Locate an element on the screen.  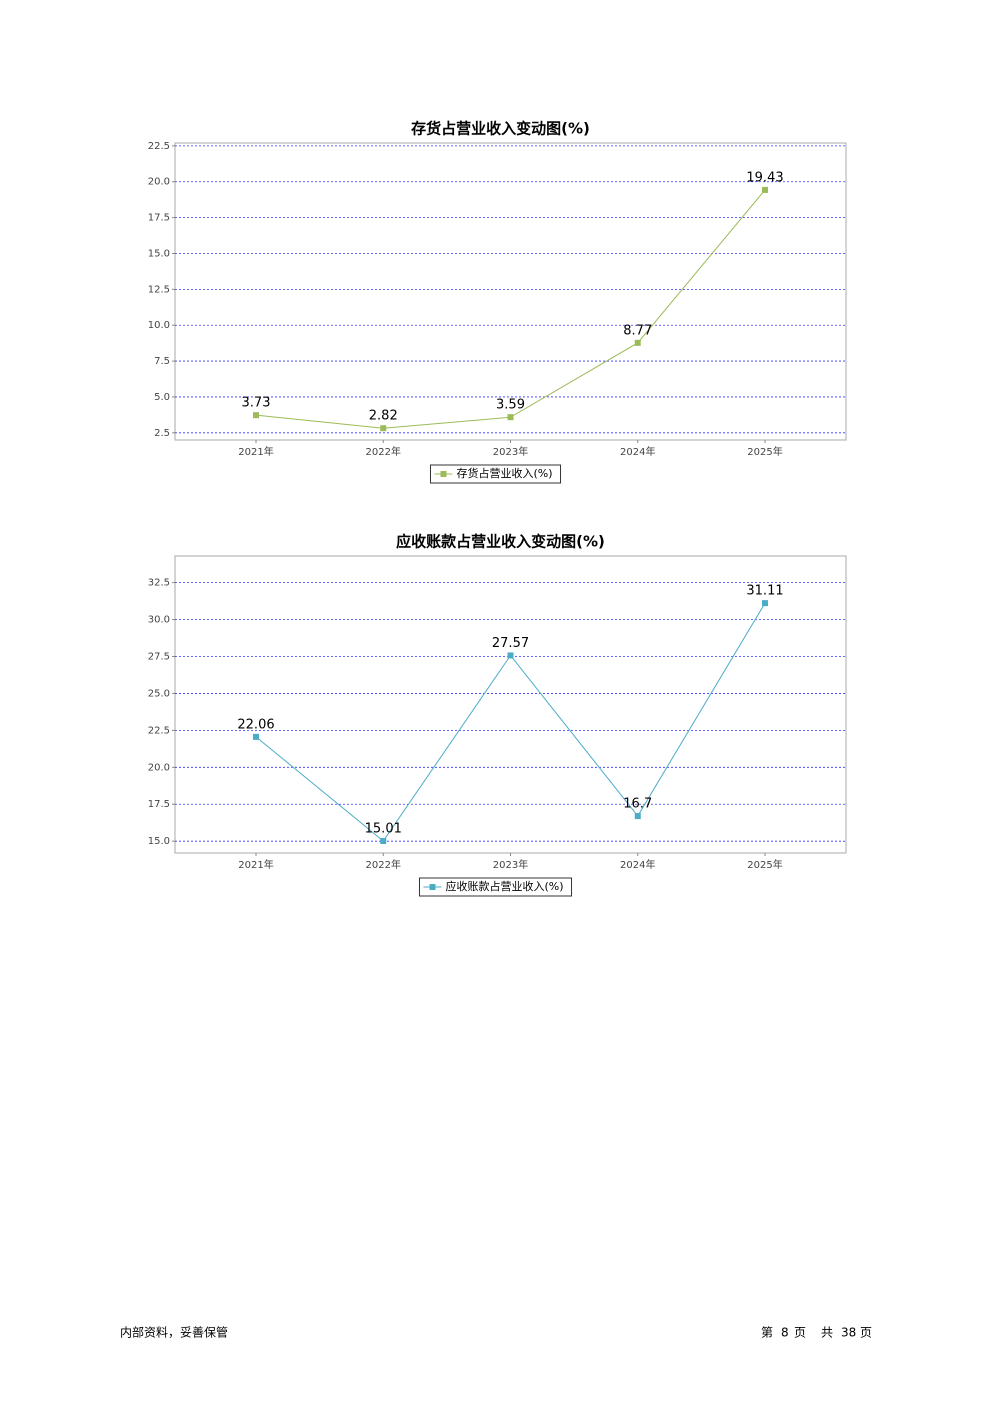
legend-label: 存货占营业收入(%) is located at coordinates (504, 473).